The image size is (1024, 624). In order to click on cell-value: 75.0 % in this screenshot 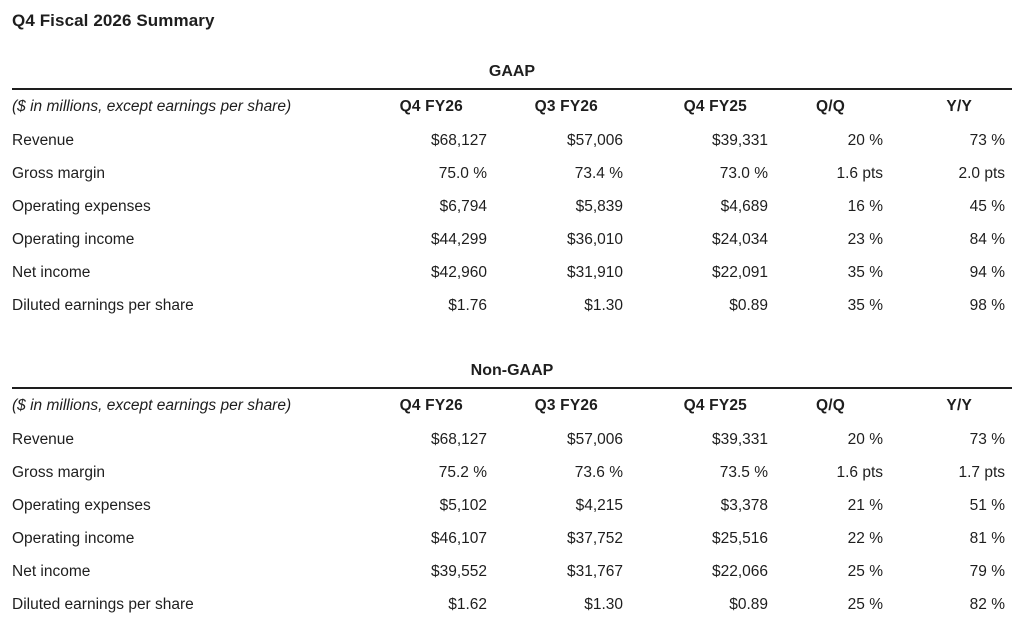, I will do `click(462, 173)`.